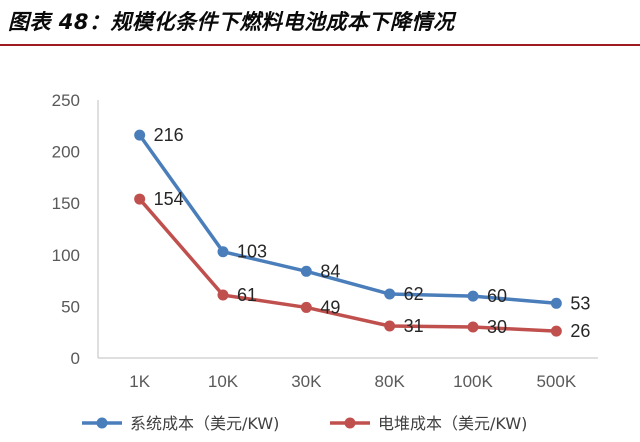 The width and height of the screenshot is (640, 442). Describe the element at coordinates (247, 295) in the screenshot. I see `data-label: 61` at that location.